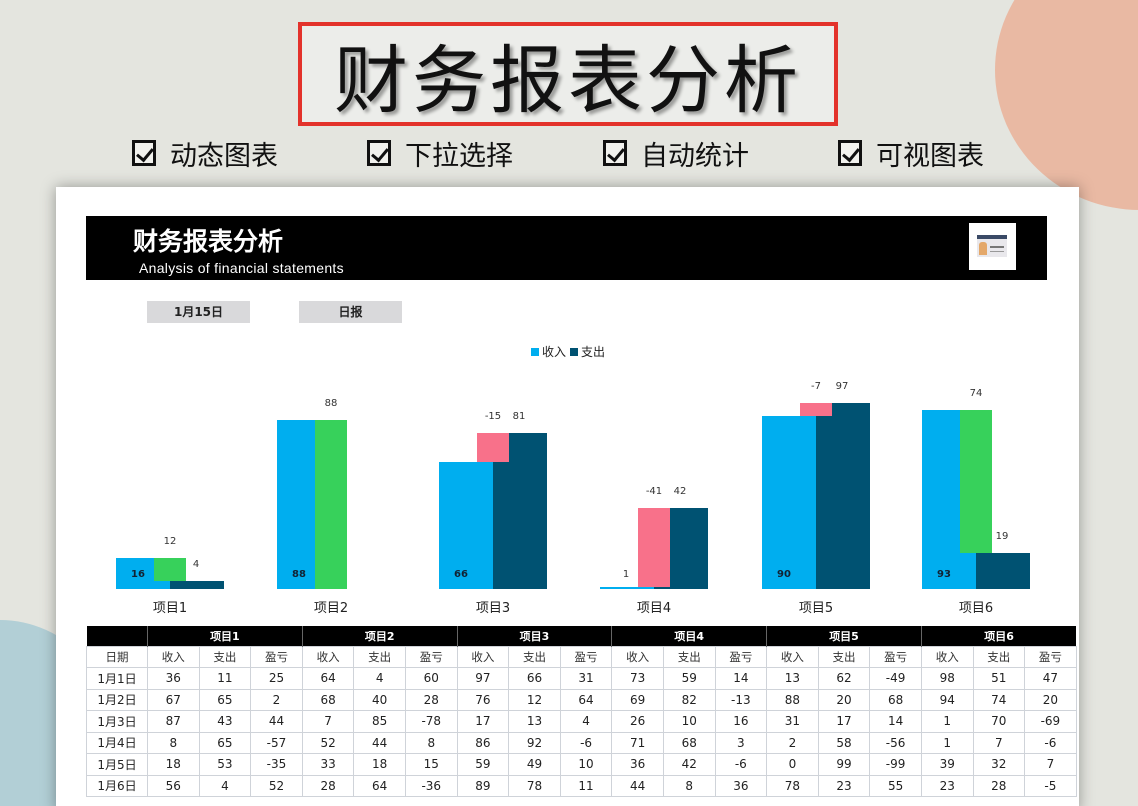 This screenshot has height=806, width=1138. What do you see at coordinates (431, 721) in the screenshot?
I see `value-cell: -78` at bounding box center [431, 721].